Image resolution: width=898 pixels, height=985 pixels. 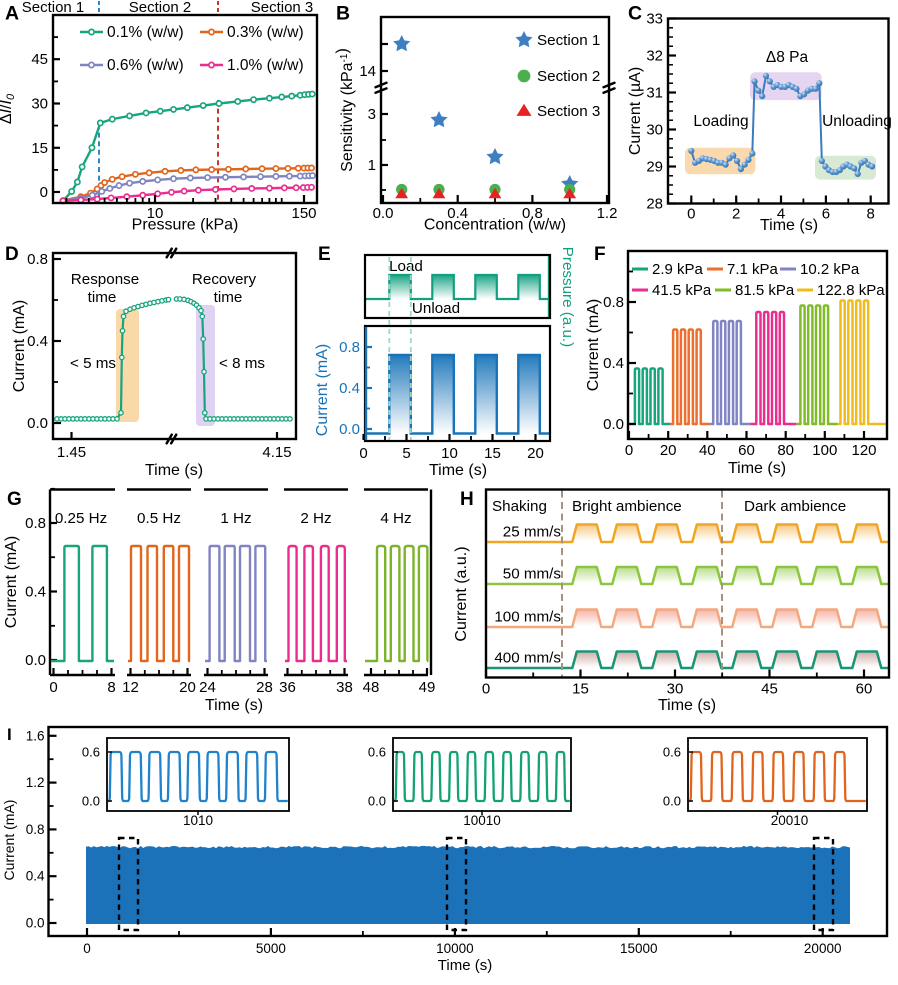 I want to click on svg-text: 1010, so click(x=198, y=820).